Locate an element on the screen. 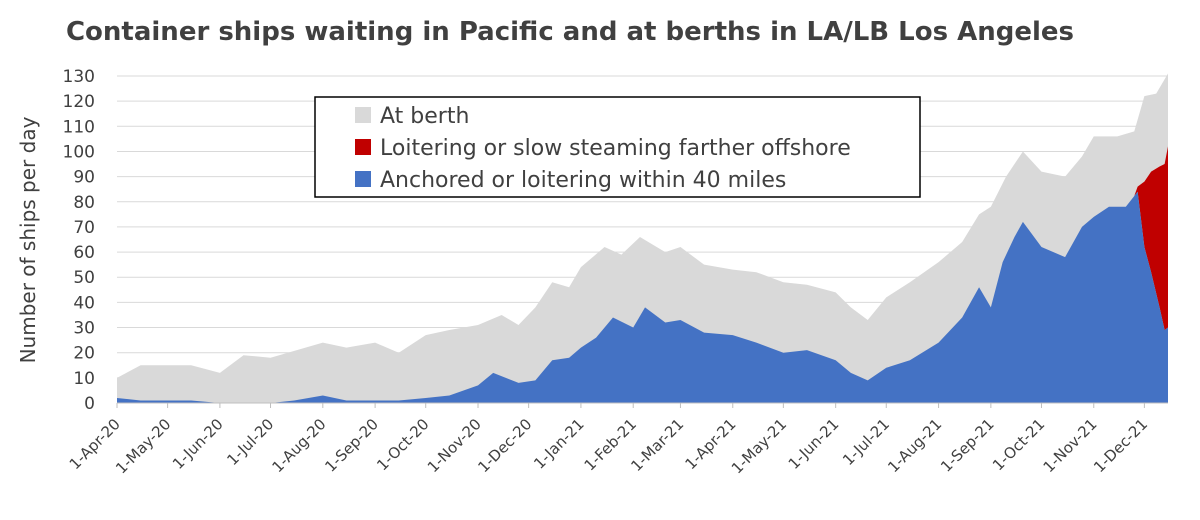 The image size is (1200, 520). y-tick-label: 120 is located at coordinates (79, 102).